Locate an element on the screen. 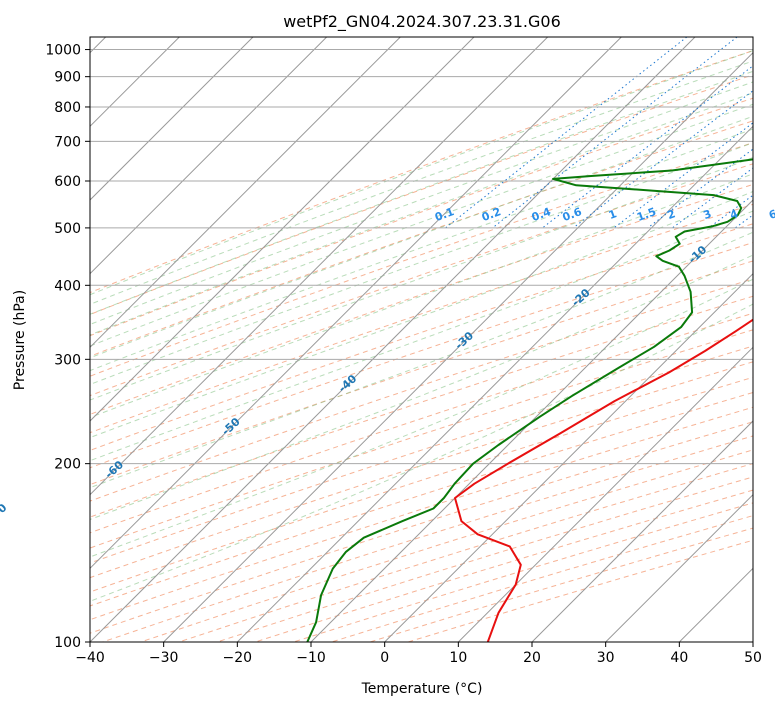 Image resolution: width=775 pixels, height=708 pixels. y-tick-label: 1000 is located at coordinates (63, 51).